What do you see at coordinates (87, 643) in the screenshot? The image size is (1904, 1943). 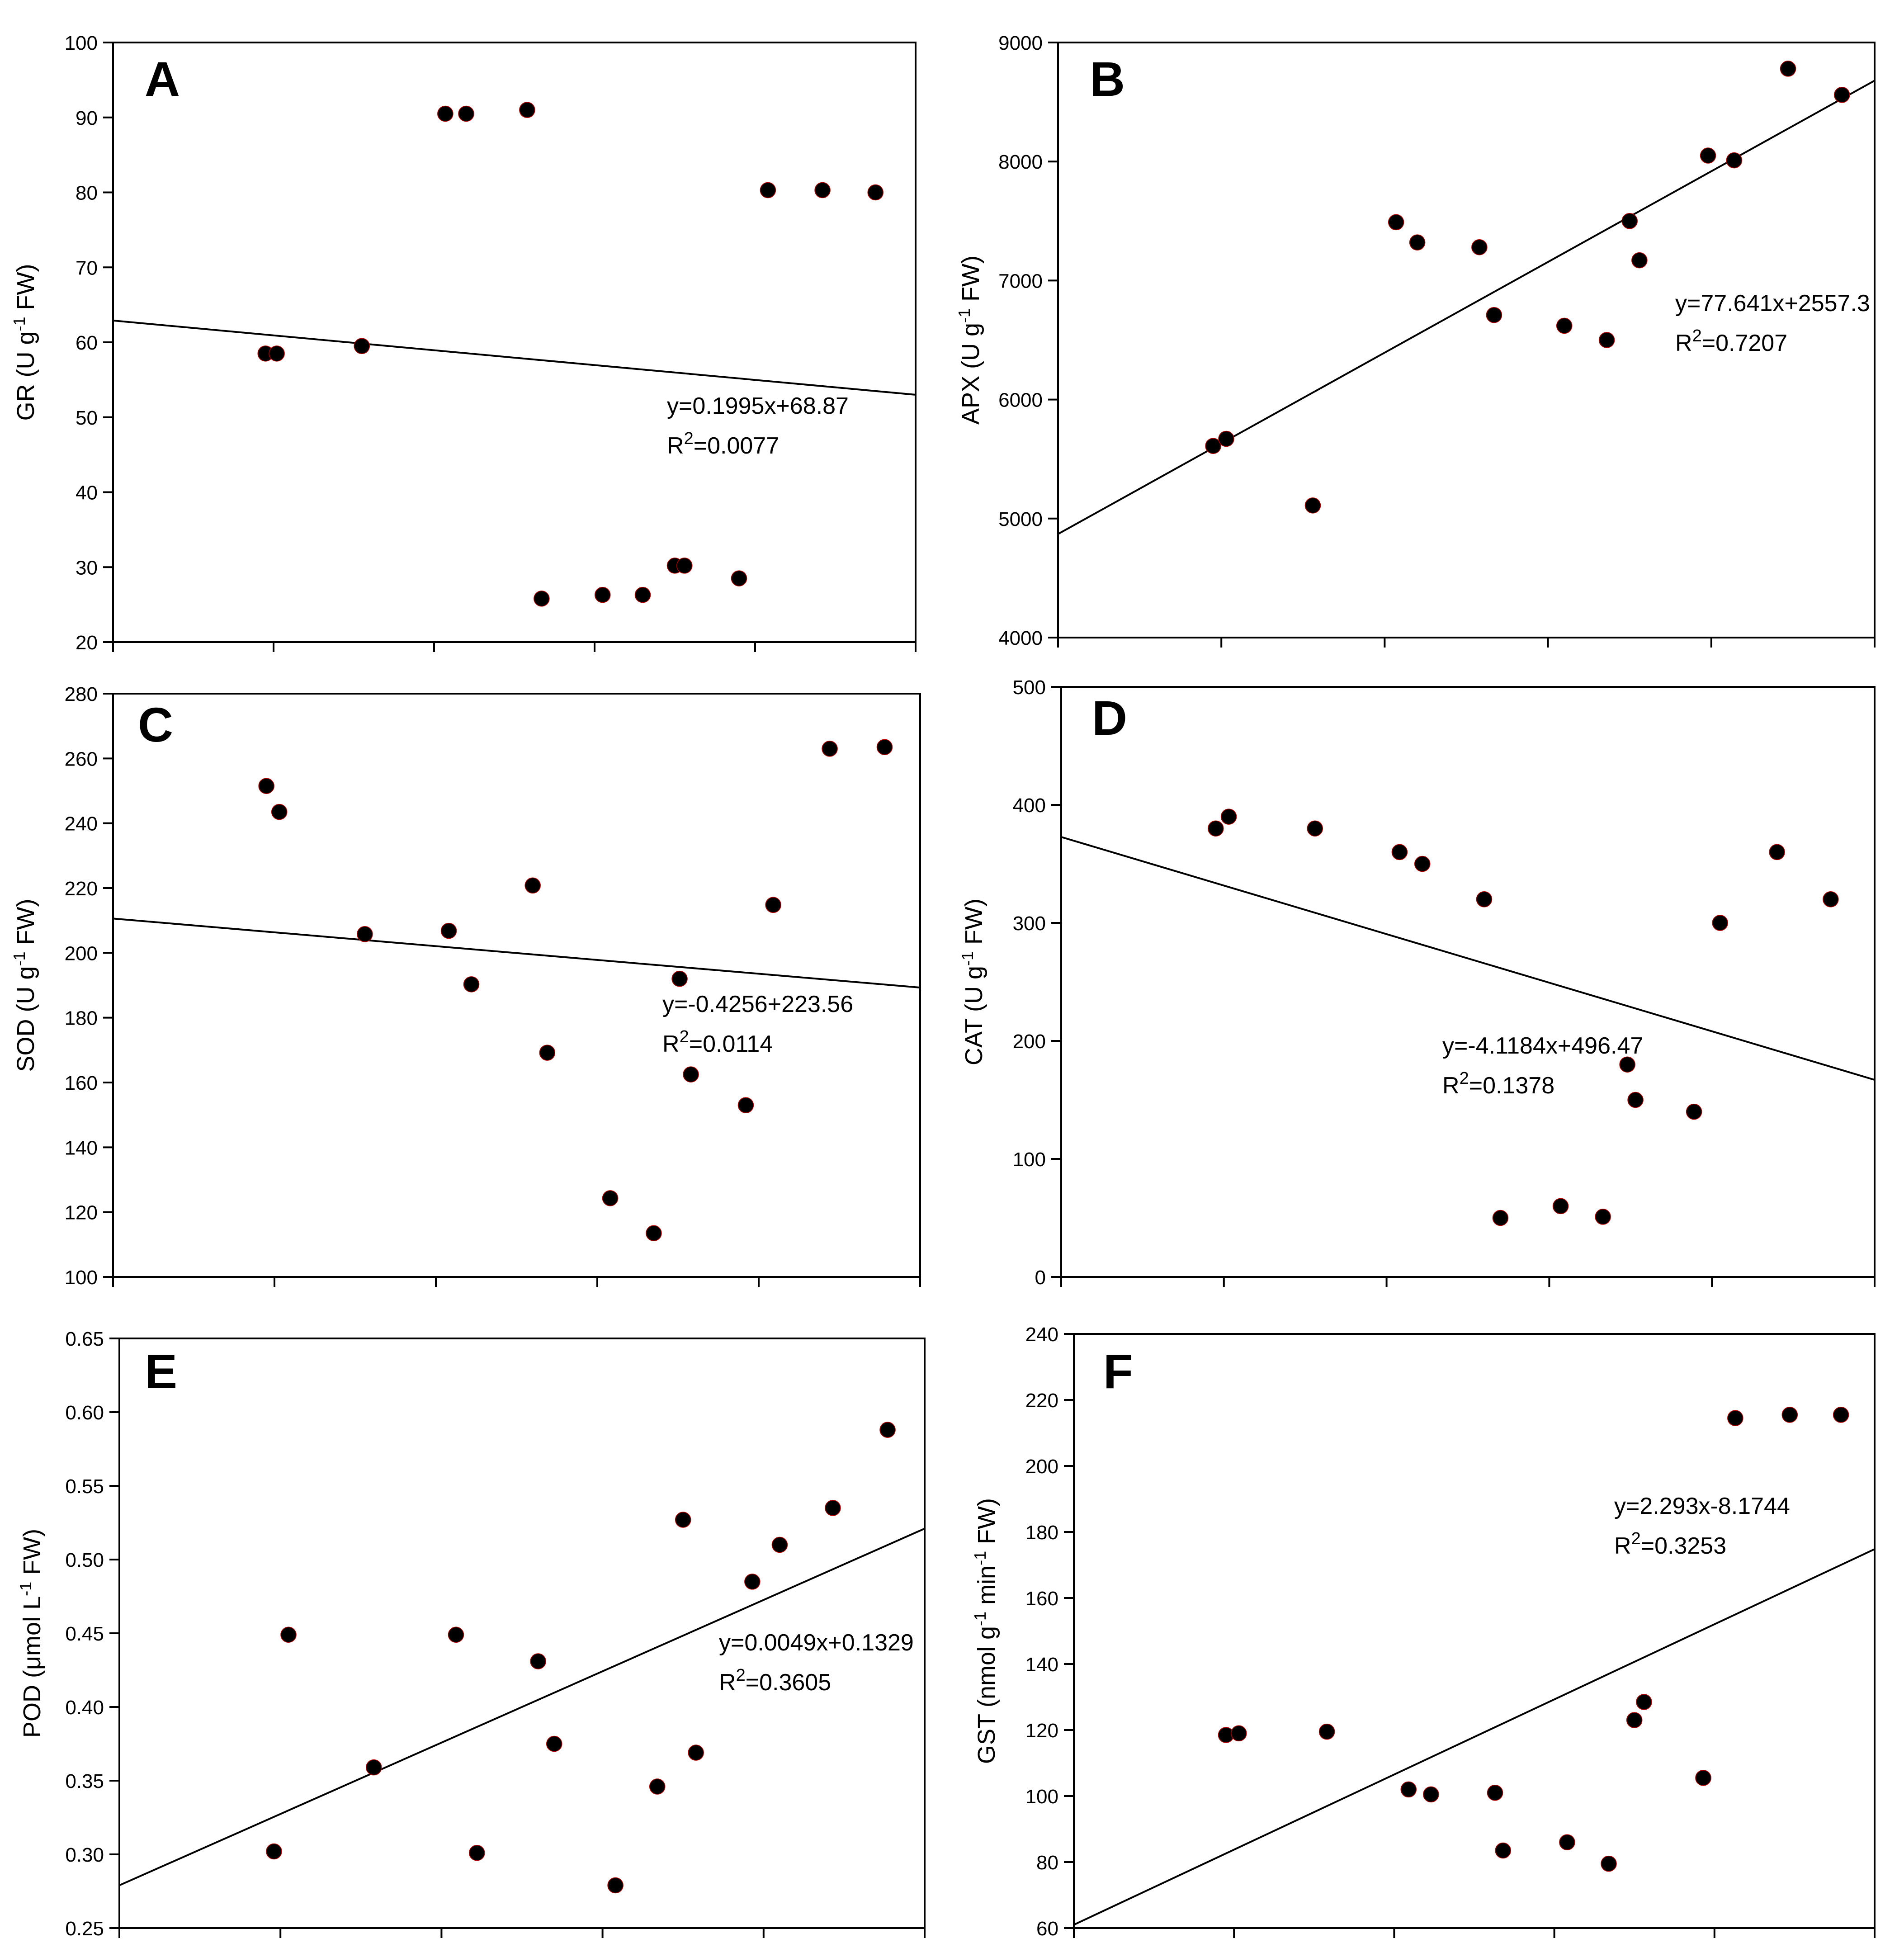 I see `y-tick-label-a: 20` at bounding box center [87, 643].